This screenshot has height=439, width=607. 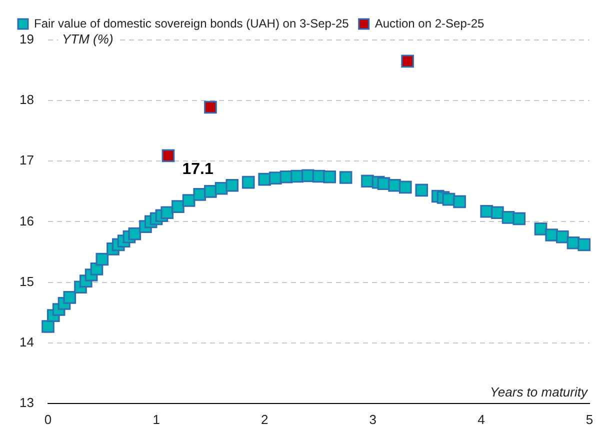 What do you see at coordinates (27, 160) in the screenshot?
I see `y-tick-label: 17` at bounding box center [27, 160].